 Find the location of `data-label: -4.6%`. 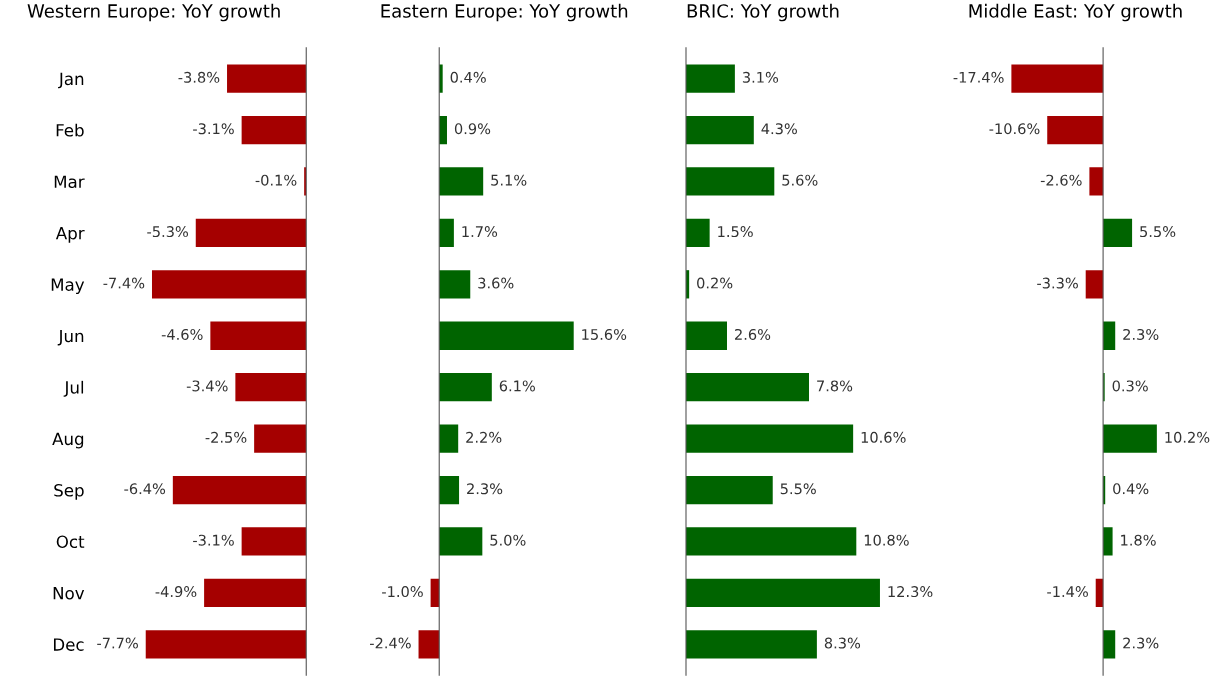

data-label: -4.6% is located at coordinates (182, 334).